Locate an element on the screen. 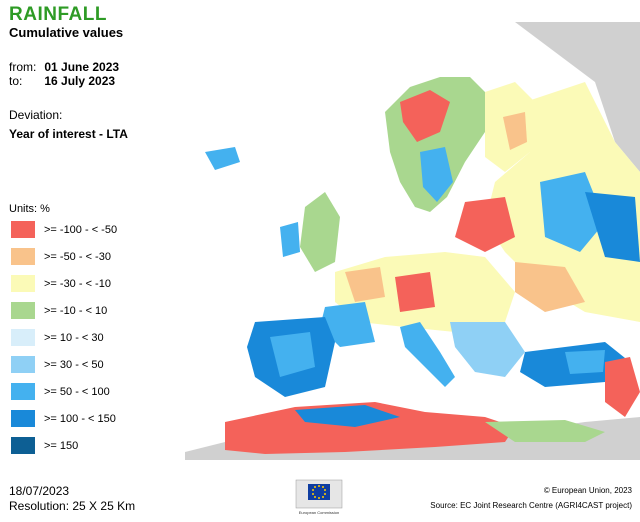 Image resolution: width=640 pixels, height=522 pixels. period-to: to: 16 July 2023 is located at coordinates (62, 81).